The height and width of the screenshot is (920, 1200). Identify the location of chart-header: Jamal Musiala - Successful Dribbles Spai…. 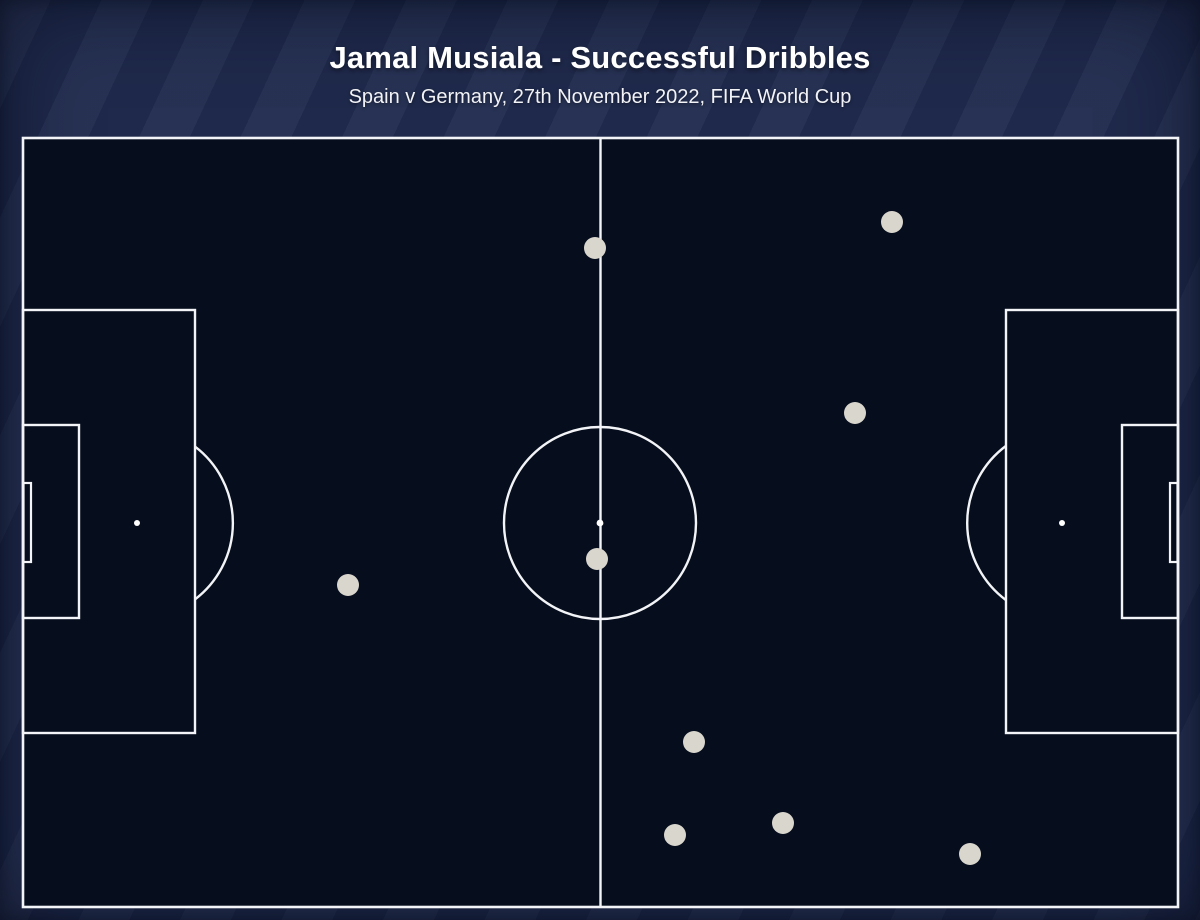
(600, 74).